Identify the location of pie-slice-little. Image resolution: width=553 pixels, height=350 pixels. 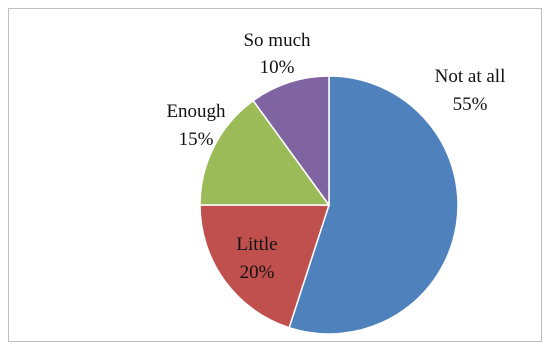
(265, 266).